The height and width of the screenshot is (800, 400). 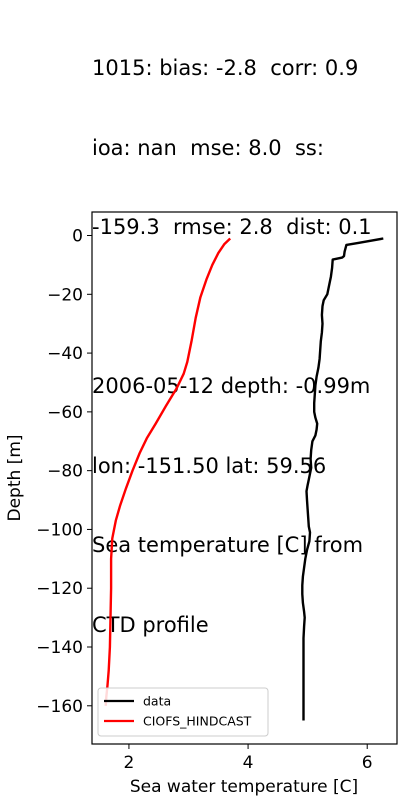 What do you see at coordinates (77, 237) in the screenshot?
I see `y-tick-label: 0` at bounding box center [77, 237].